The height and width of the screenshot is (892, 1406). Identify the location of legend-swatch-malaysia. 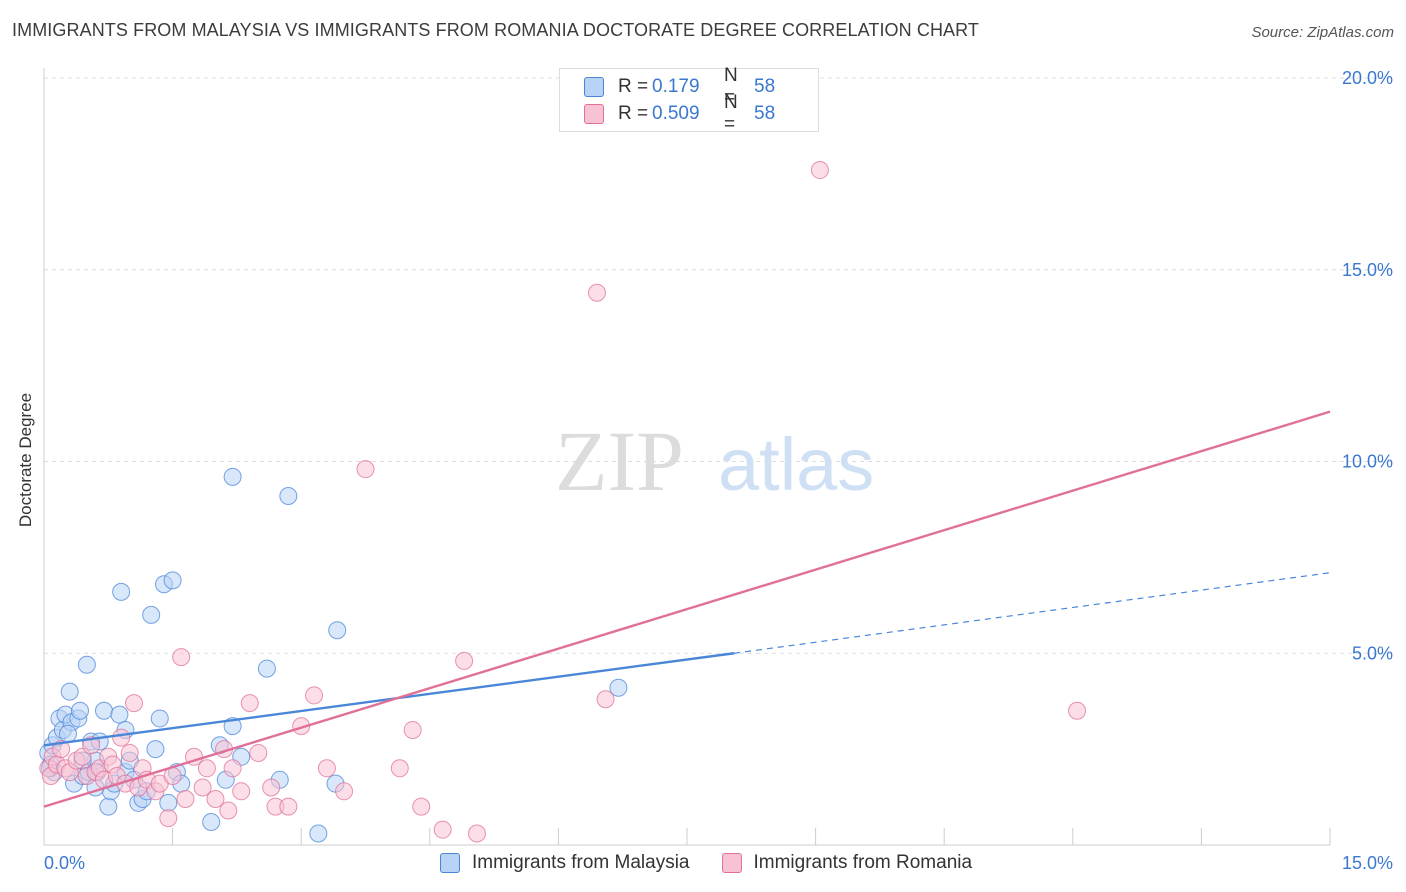
(594, 87).